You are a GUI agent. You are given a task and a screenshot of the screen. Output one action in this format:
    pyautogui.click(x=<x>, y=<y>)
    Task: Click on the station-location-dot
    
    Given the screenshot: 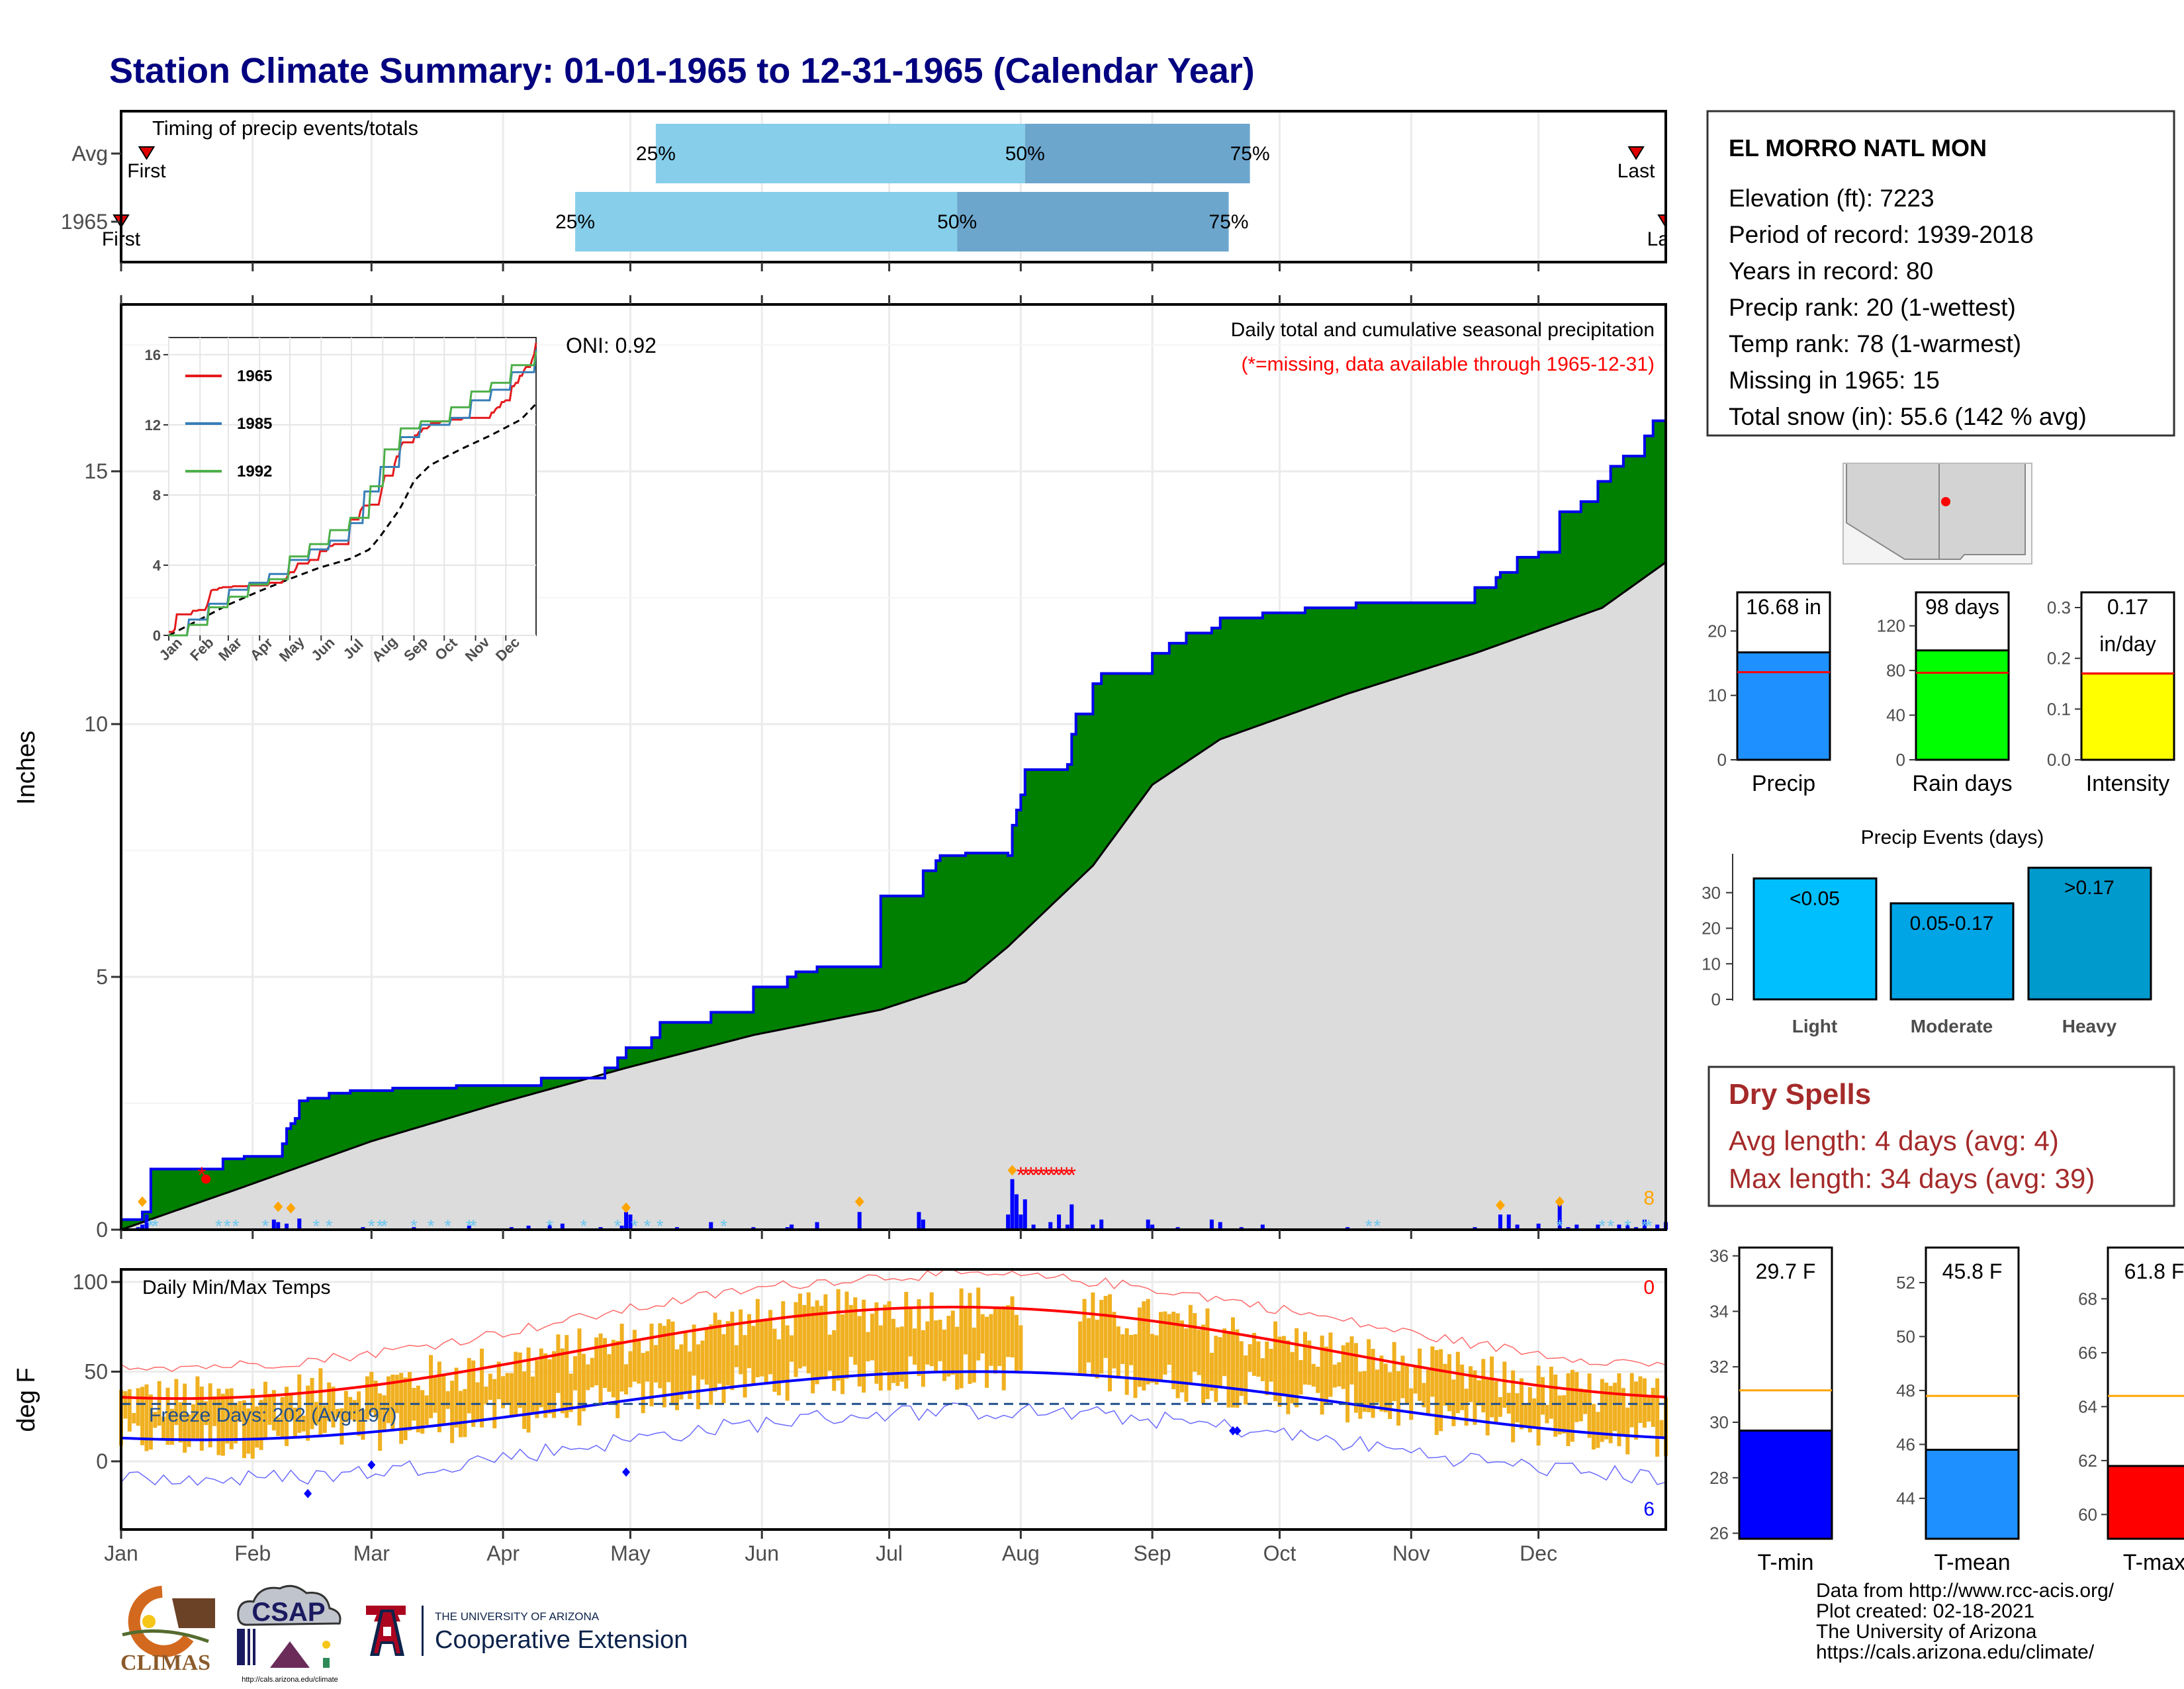 What is the action you would take?
    pyautogui.click(x=1945, y=501)
    